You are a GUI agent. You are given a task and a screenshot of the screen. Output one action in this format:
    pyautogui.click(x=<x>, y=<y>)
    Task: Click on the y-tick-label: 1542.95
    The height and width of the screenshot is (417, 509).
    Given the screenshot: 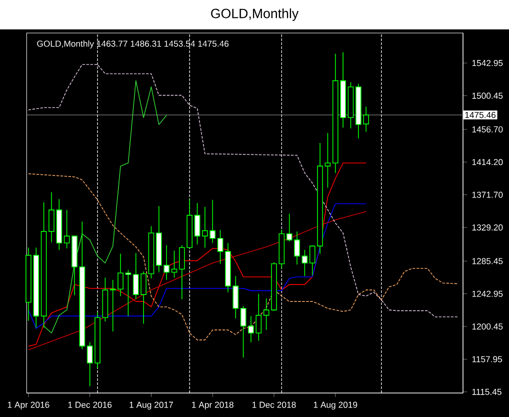 What is the action you would take?
    pyautogui.click(x=487, y=63)
    